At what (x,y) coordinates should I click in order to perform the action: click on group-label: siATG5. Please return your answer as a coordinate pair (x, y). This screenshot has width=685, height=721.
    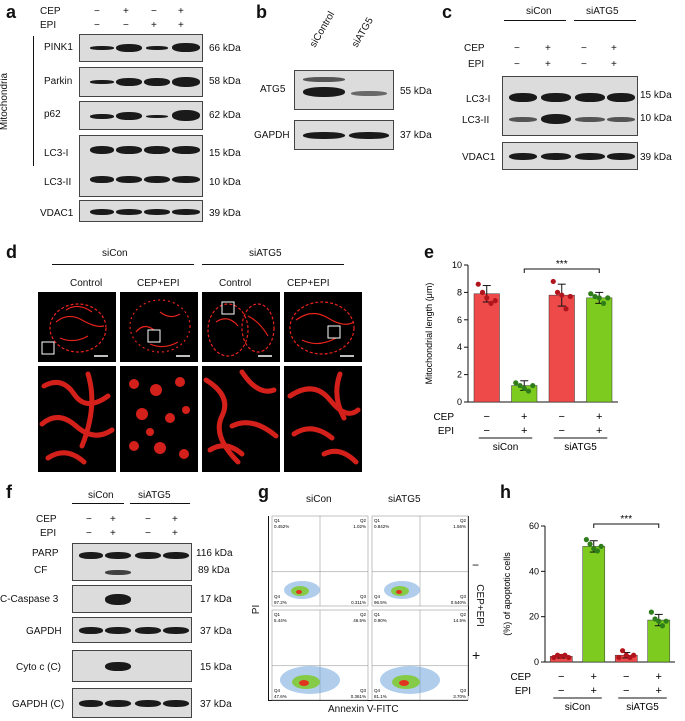
    Looking at the image, I should click on (580, 447).